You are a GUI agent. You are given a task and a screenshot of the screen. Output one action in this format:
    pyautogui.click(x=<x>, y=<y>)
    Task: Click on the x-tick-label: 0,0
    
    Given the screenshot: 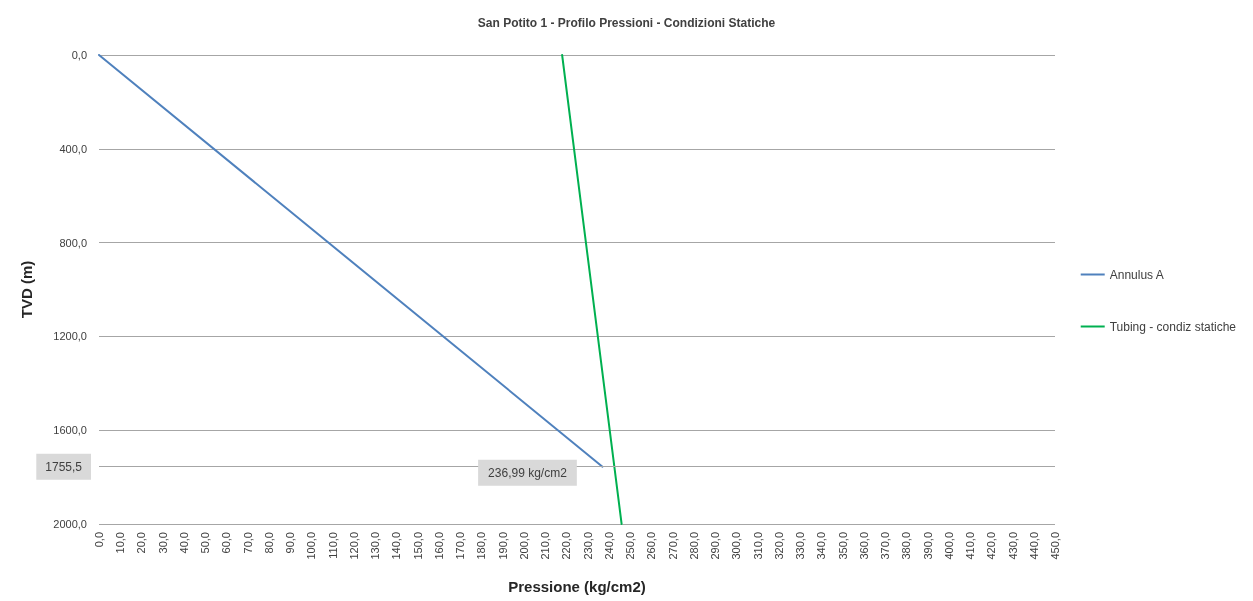 What is the action you would take?
    pyautogui.click(x=99, y=540)
    